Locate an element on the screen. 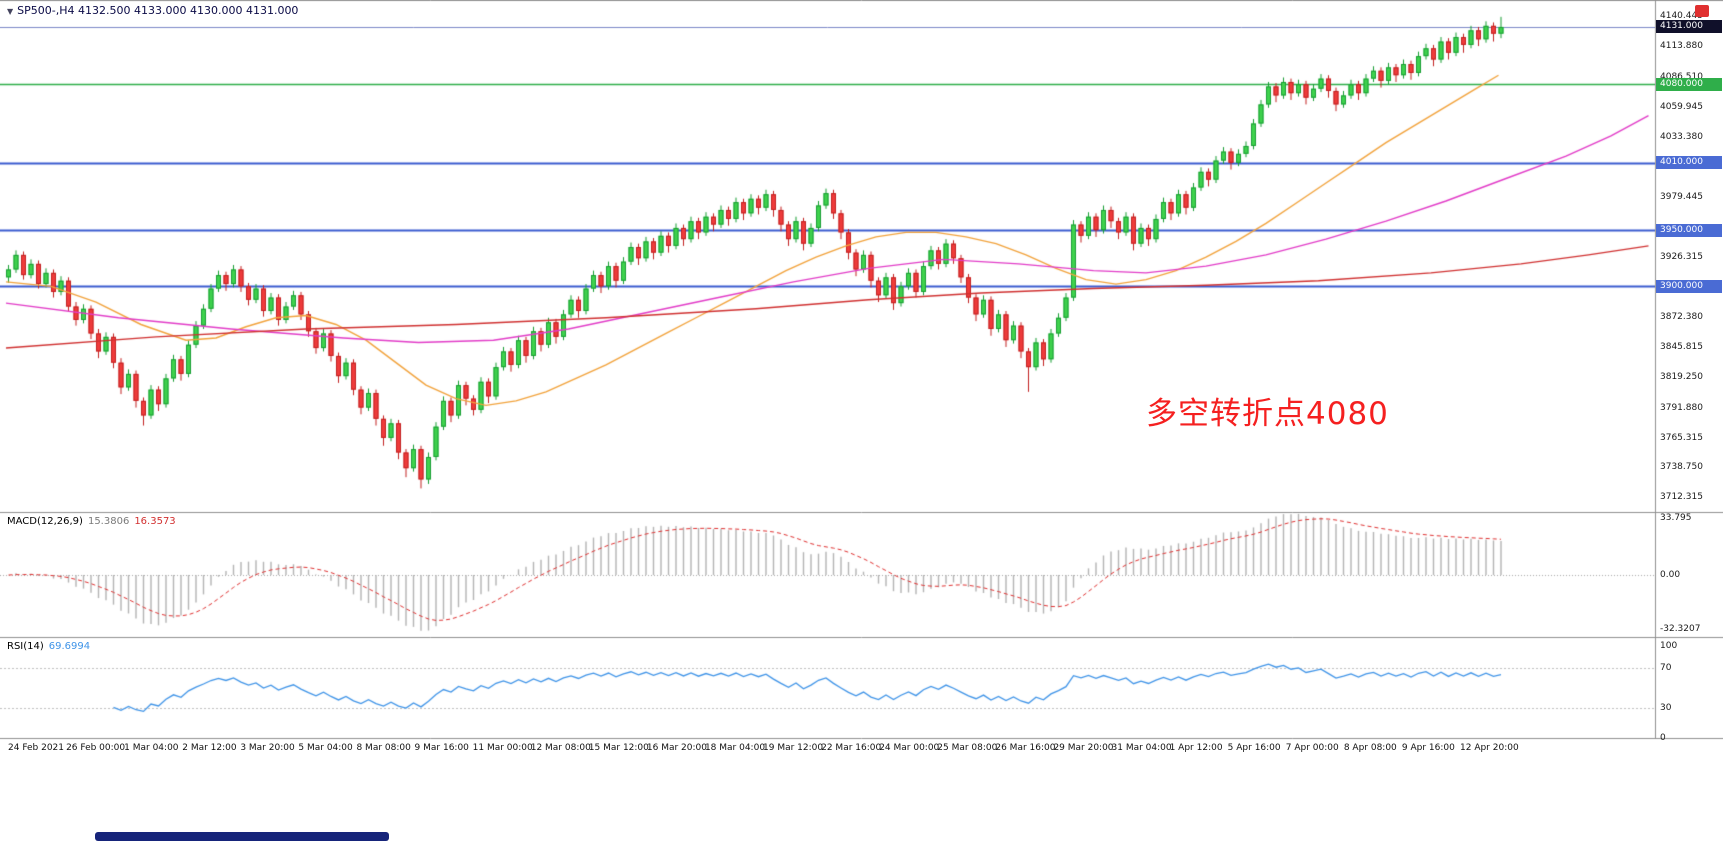 Image resolution: width=1723 pixels, height=842 pixels. time-axis-label: 2 Mar 12:00 is located at coordinates (209, 748).